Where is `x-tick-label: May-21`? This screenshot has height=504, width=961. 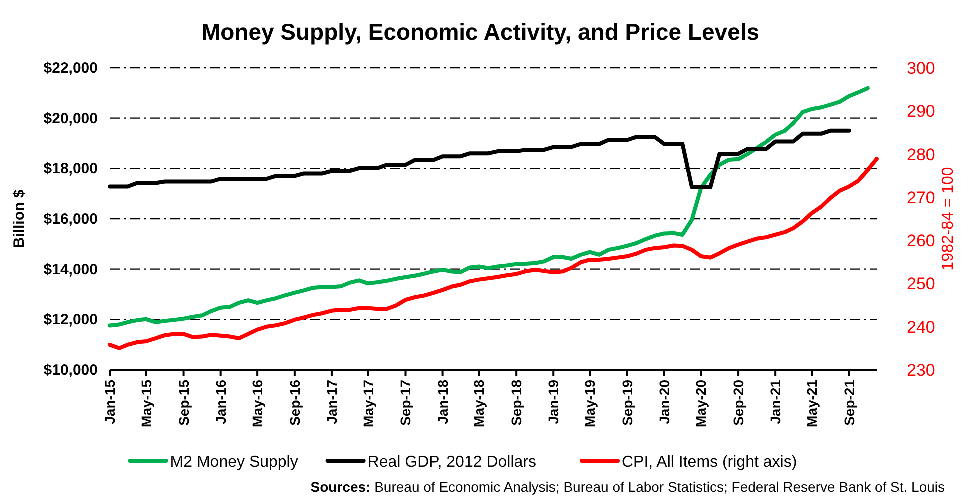
x-tick-label: May-21 is located at coordinates (812, 404).